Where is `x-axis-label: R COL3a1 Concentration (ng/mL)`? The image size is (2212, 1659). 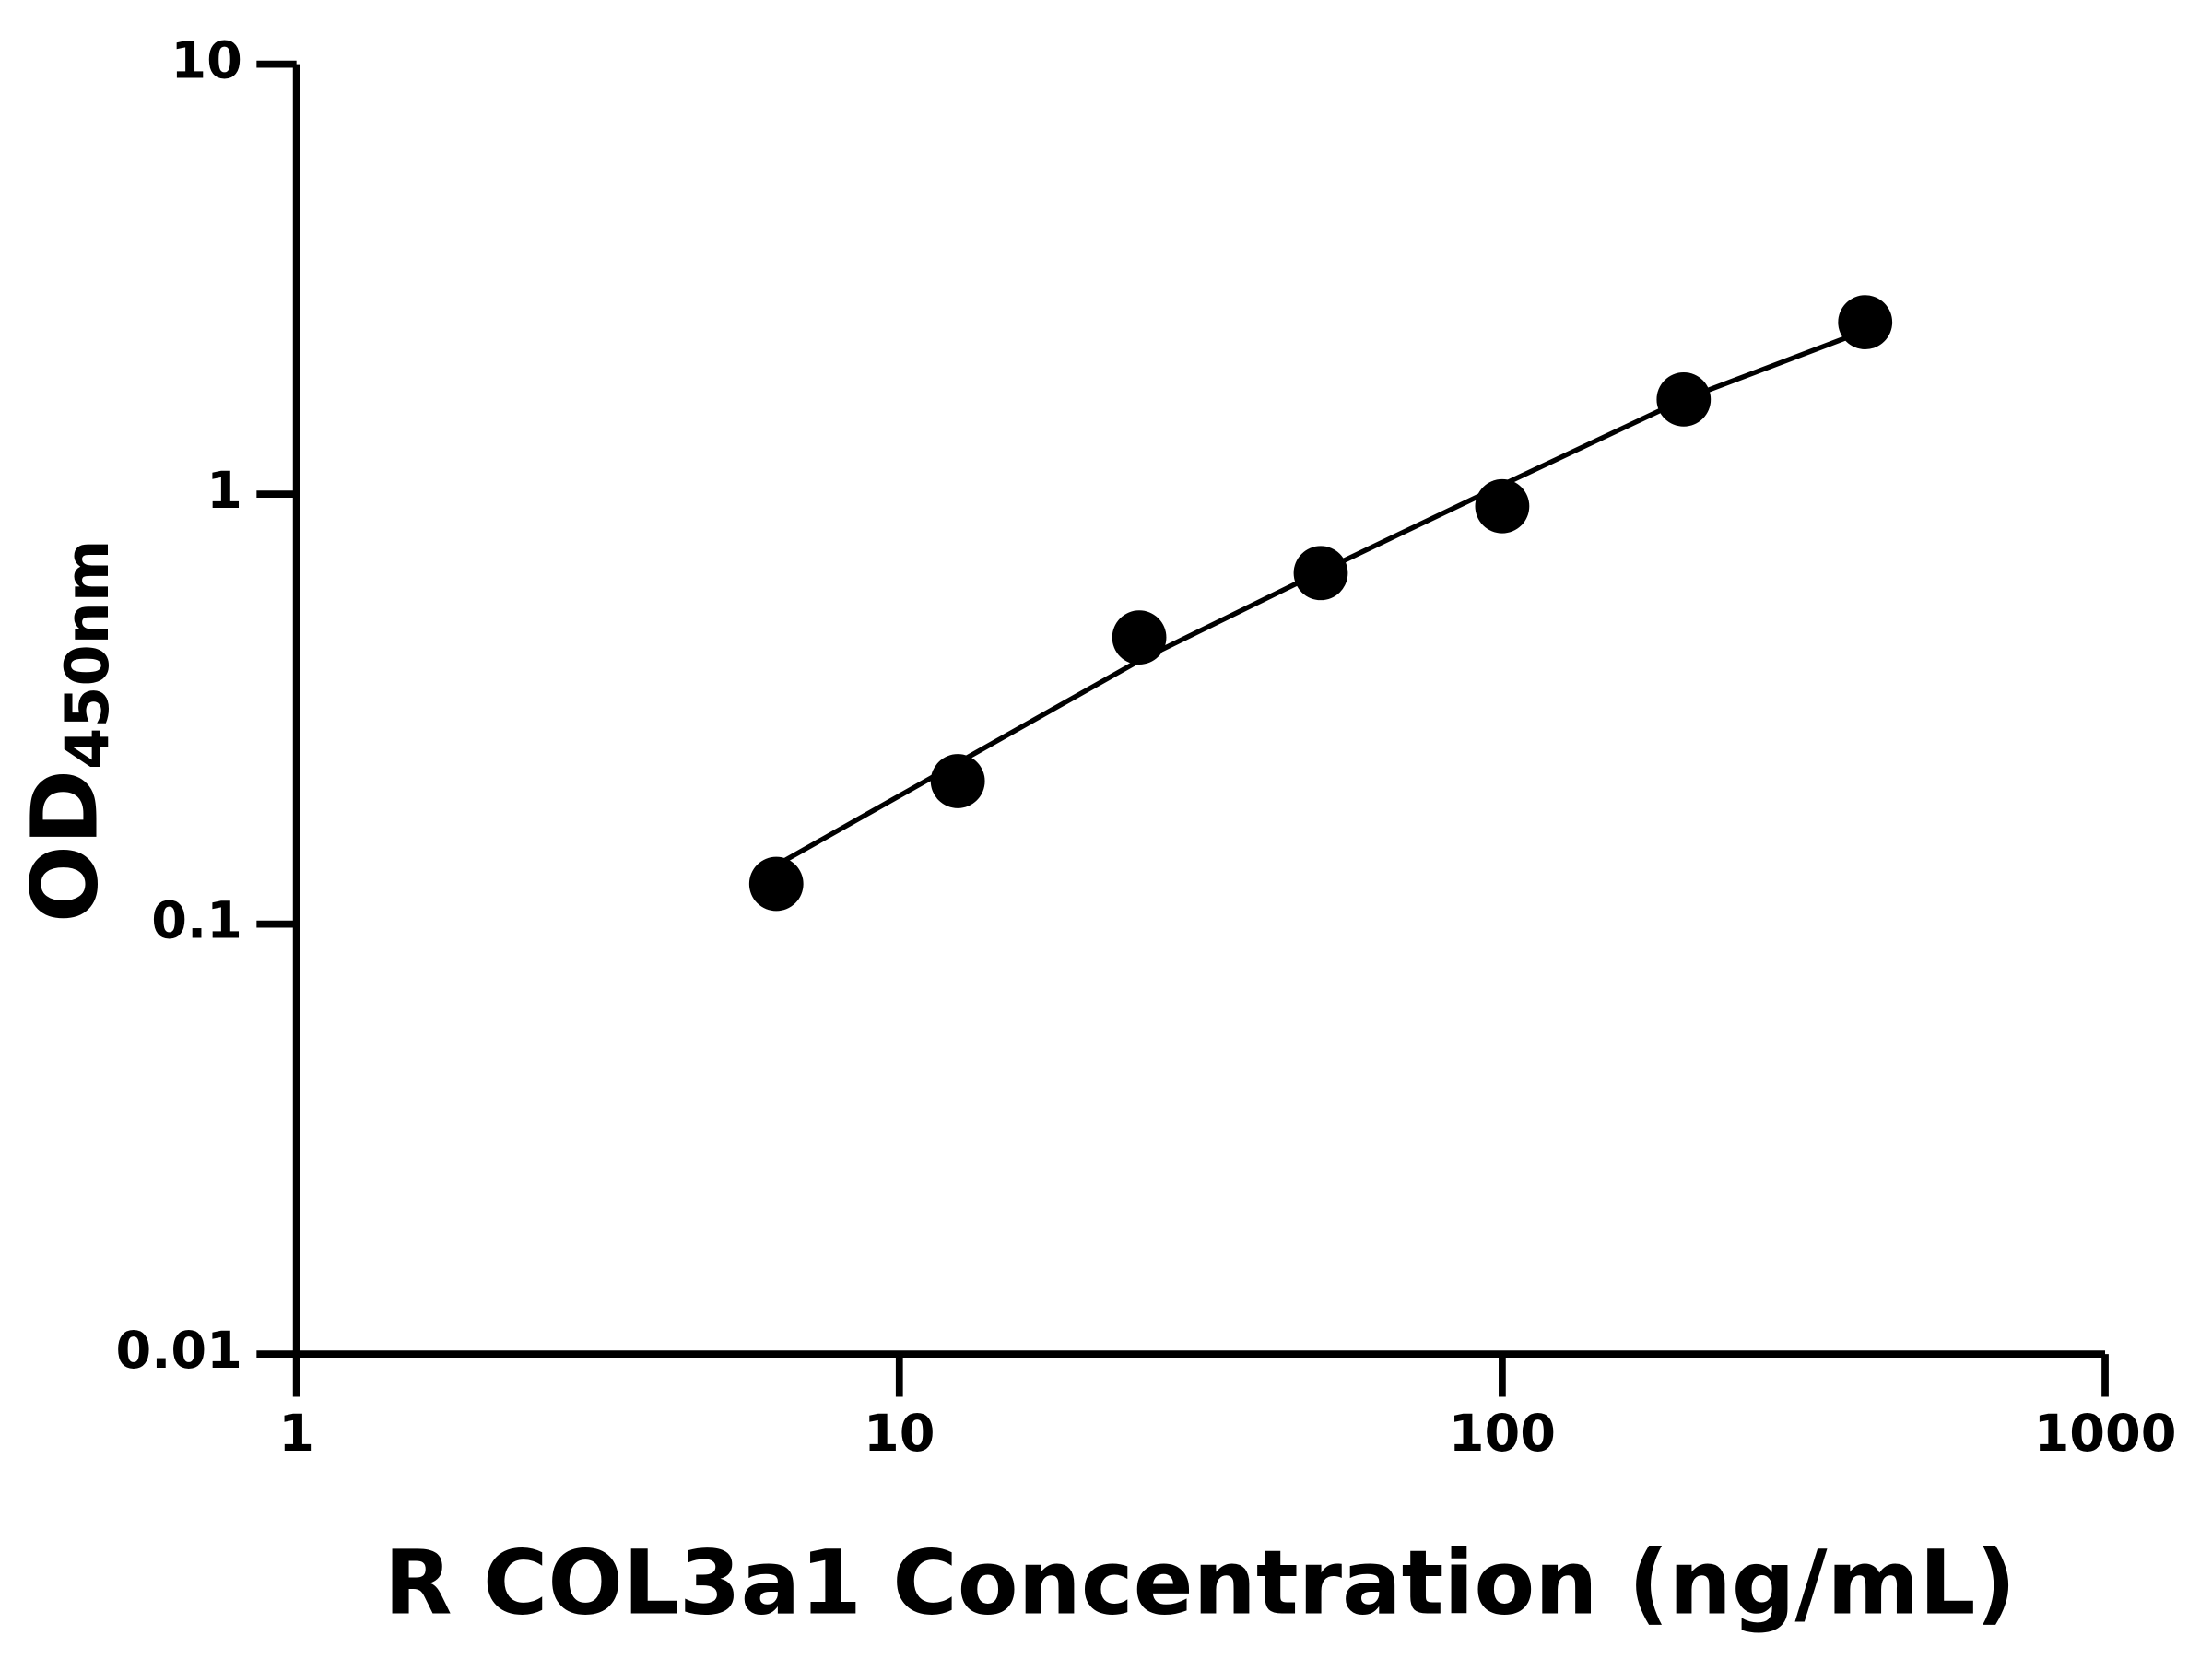 x-axis-label: R COL3a1 Concentration (ng/mL) is located at coordinates (1200, 1583).